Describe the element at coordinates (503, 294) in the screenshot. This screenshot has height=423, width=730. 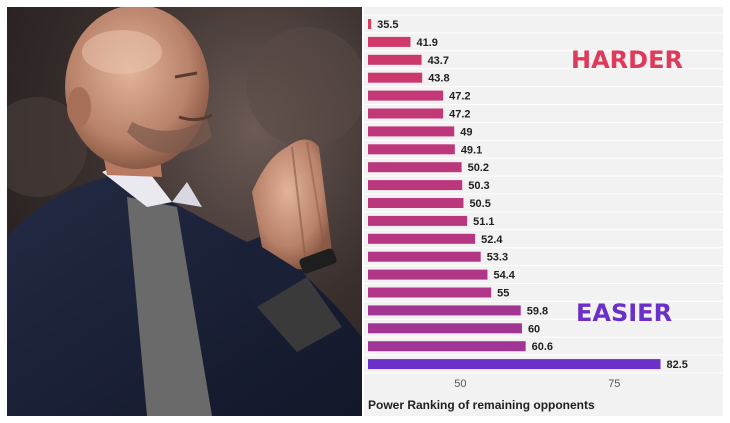
I see `bar-value-label: 55` at that location.